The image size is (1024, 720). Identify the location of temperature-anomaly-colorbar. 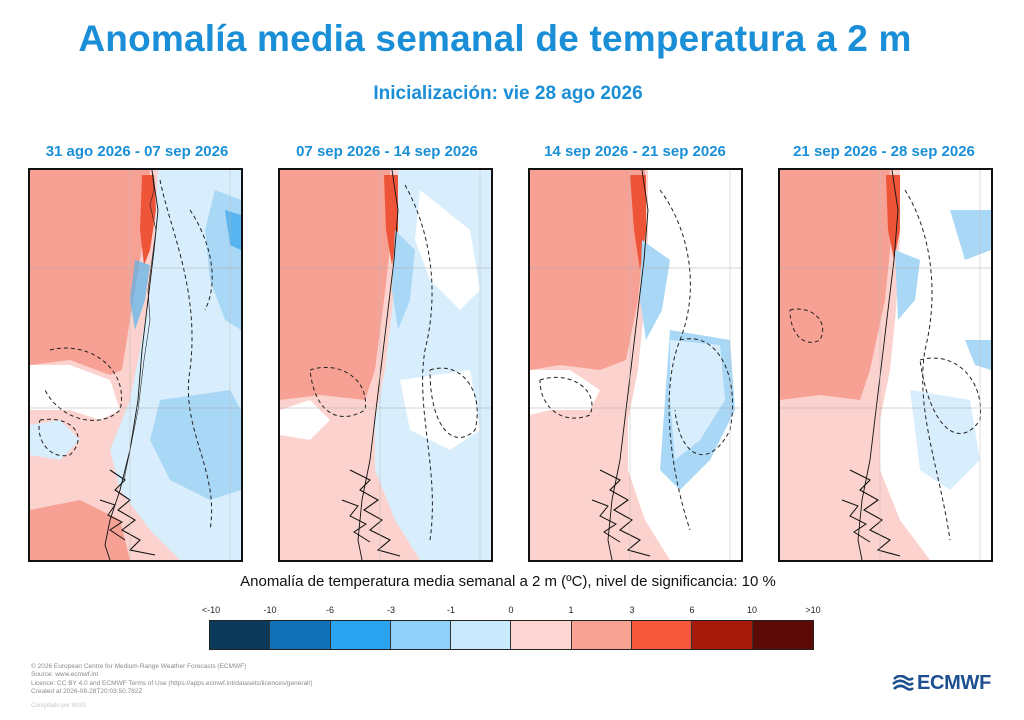
(511, 635).